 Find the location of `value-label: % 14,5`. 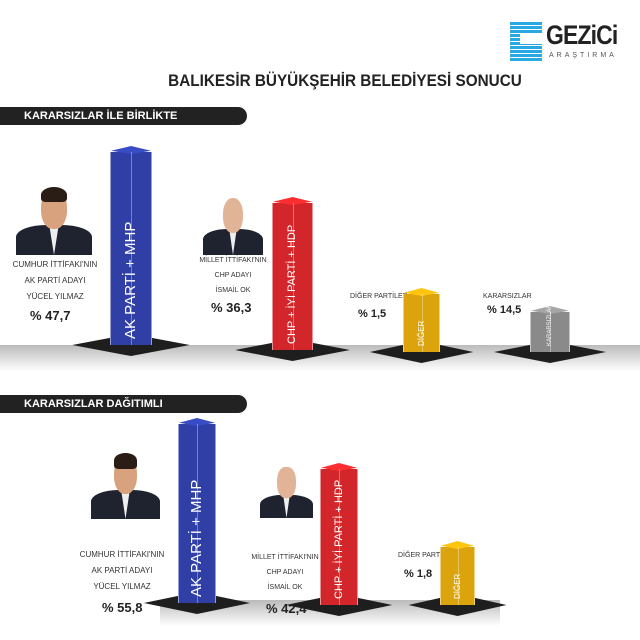

value-label: % 14,5 is located at coordinates (504, 310).